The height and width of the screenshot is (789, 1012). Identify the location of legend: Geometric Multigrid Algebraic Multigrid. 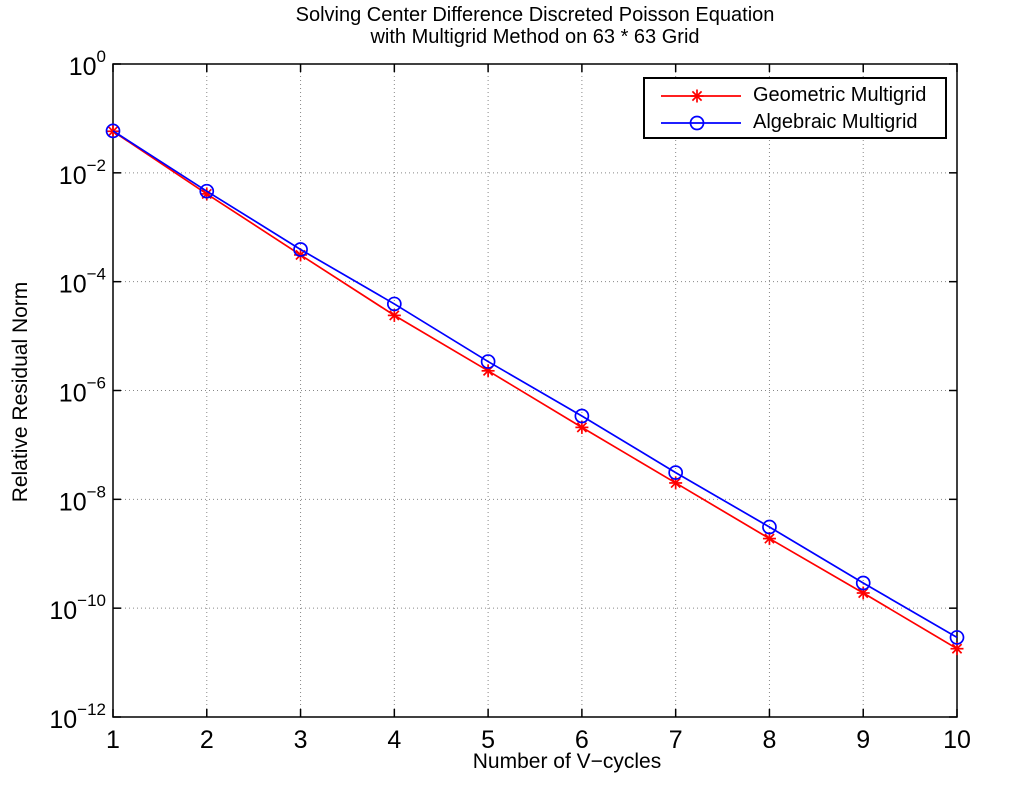
(795, 108).